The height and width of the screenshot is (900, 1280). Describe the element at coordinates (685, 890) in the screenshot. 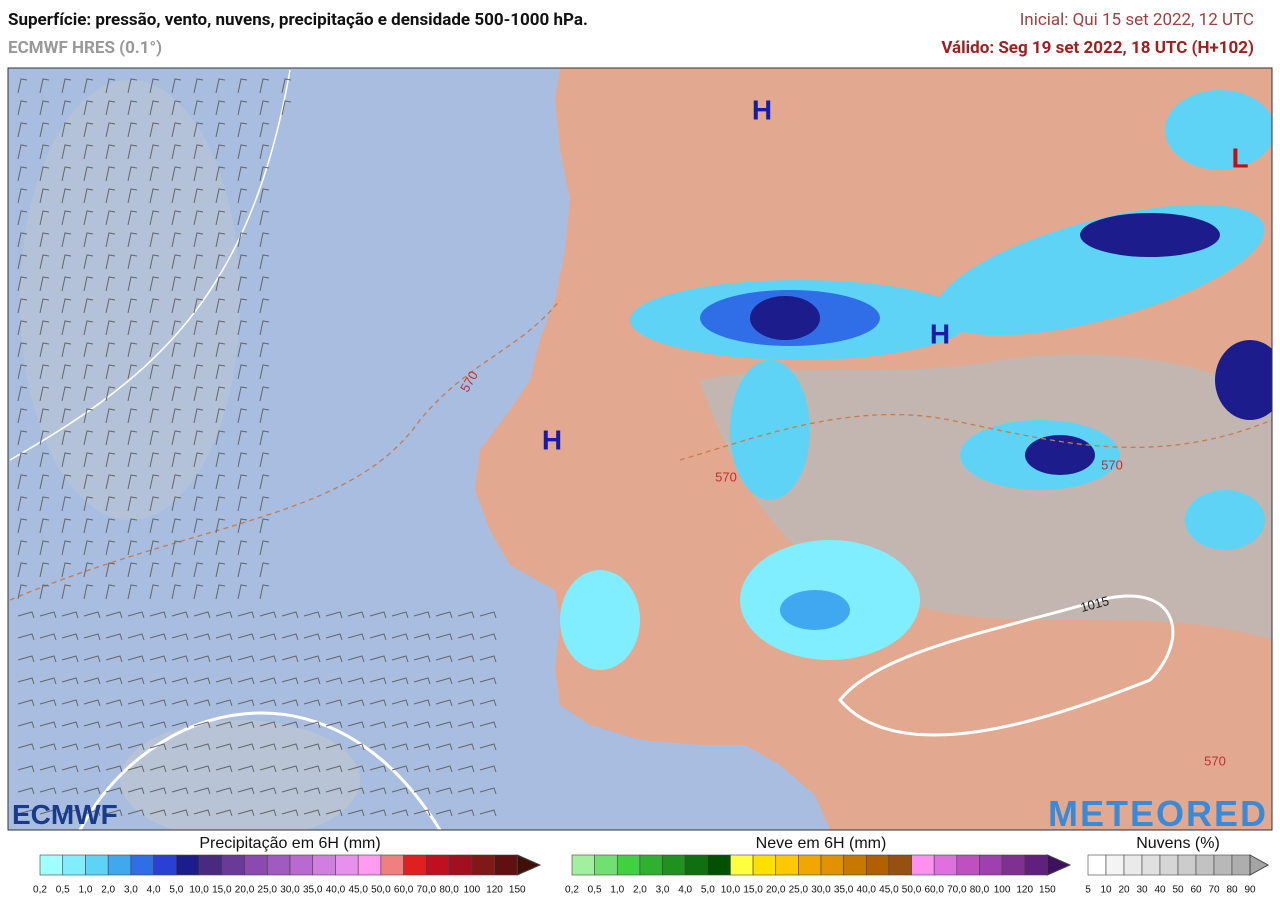

I see `legend-tick: 4,0` at that location.